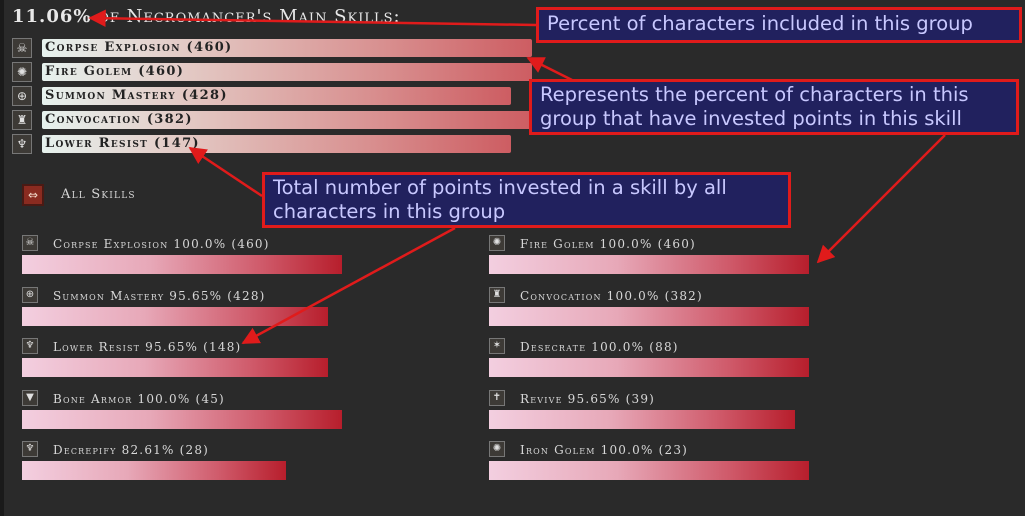  What do you see at coordinates (33, 195) in the screenshot?
I see `all-skills-toggle-icon: ⇔` at bounding box center [33, 195].